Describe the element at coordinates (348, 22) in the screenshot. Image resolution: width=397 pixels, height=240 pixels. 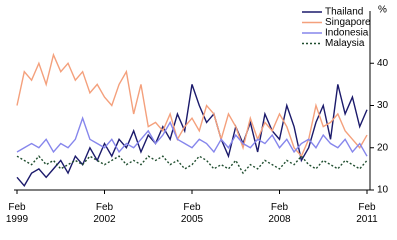
I see `legend-label: Singapore` at that location.